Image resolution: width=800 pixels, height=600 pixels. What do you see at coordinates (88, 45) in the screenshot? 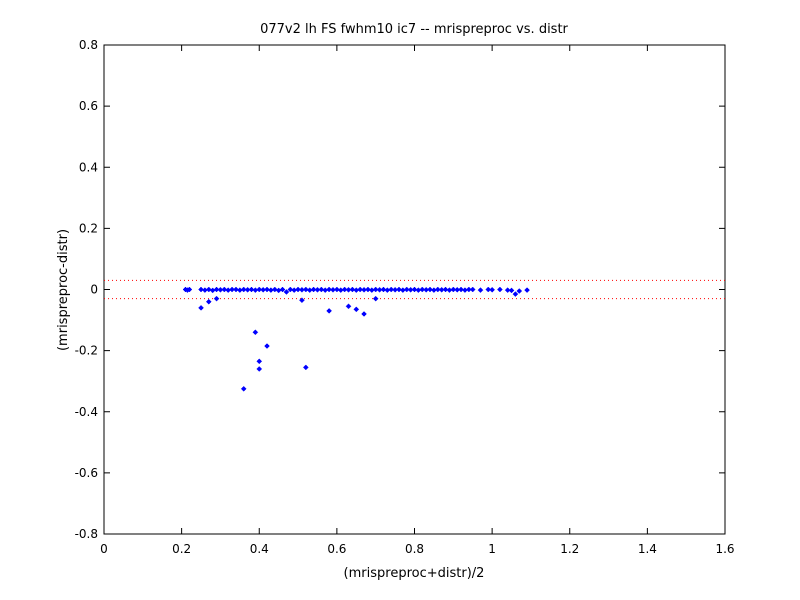
I see `y-tick-label: 0.8` at bounding box center [88, 45].